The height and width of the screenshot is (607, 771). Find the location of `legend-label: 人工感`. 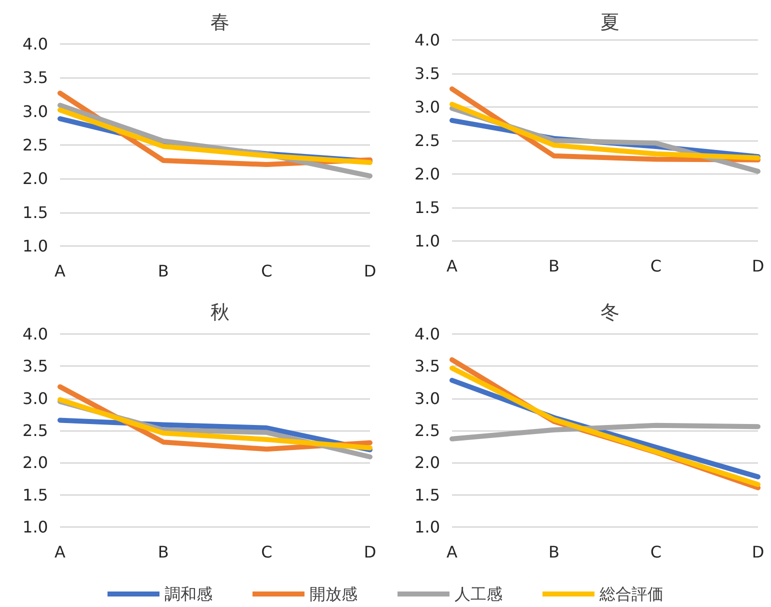

legend-label: 人工感 is located at coordinates (478, 594).